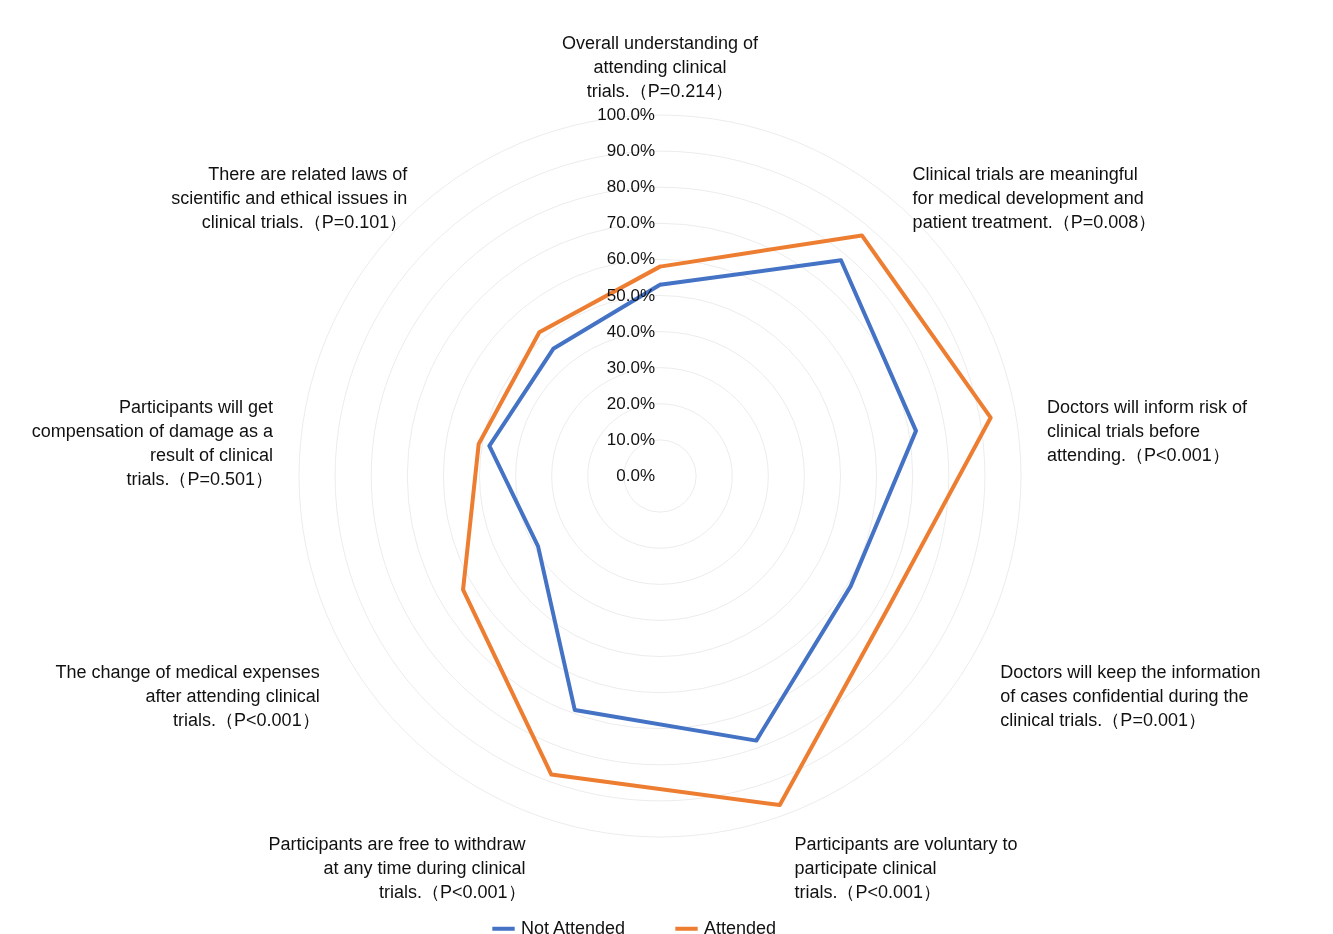 The image size is (1333, 934). I want to click on y-tick-label: 100.0%, so click(626, 114).